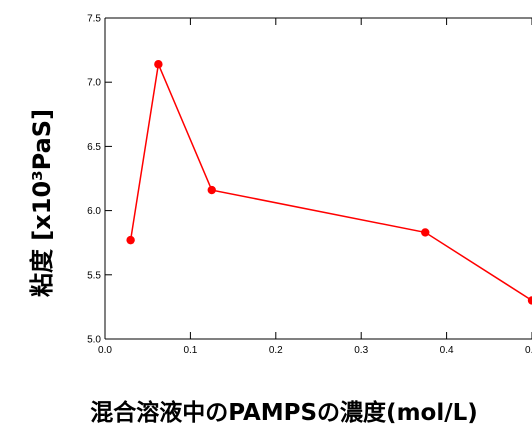 The height and width of the screenshot is (444, 532). What do you see at coordinates (42, 203) in the screenshot?
I see `y-axis-title: 粘度 [x10³PaS]` at bounding box center [42, 203].